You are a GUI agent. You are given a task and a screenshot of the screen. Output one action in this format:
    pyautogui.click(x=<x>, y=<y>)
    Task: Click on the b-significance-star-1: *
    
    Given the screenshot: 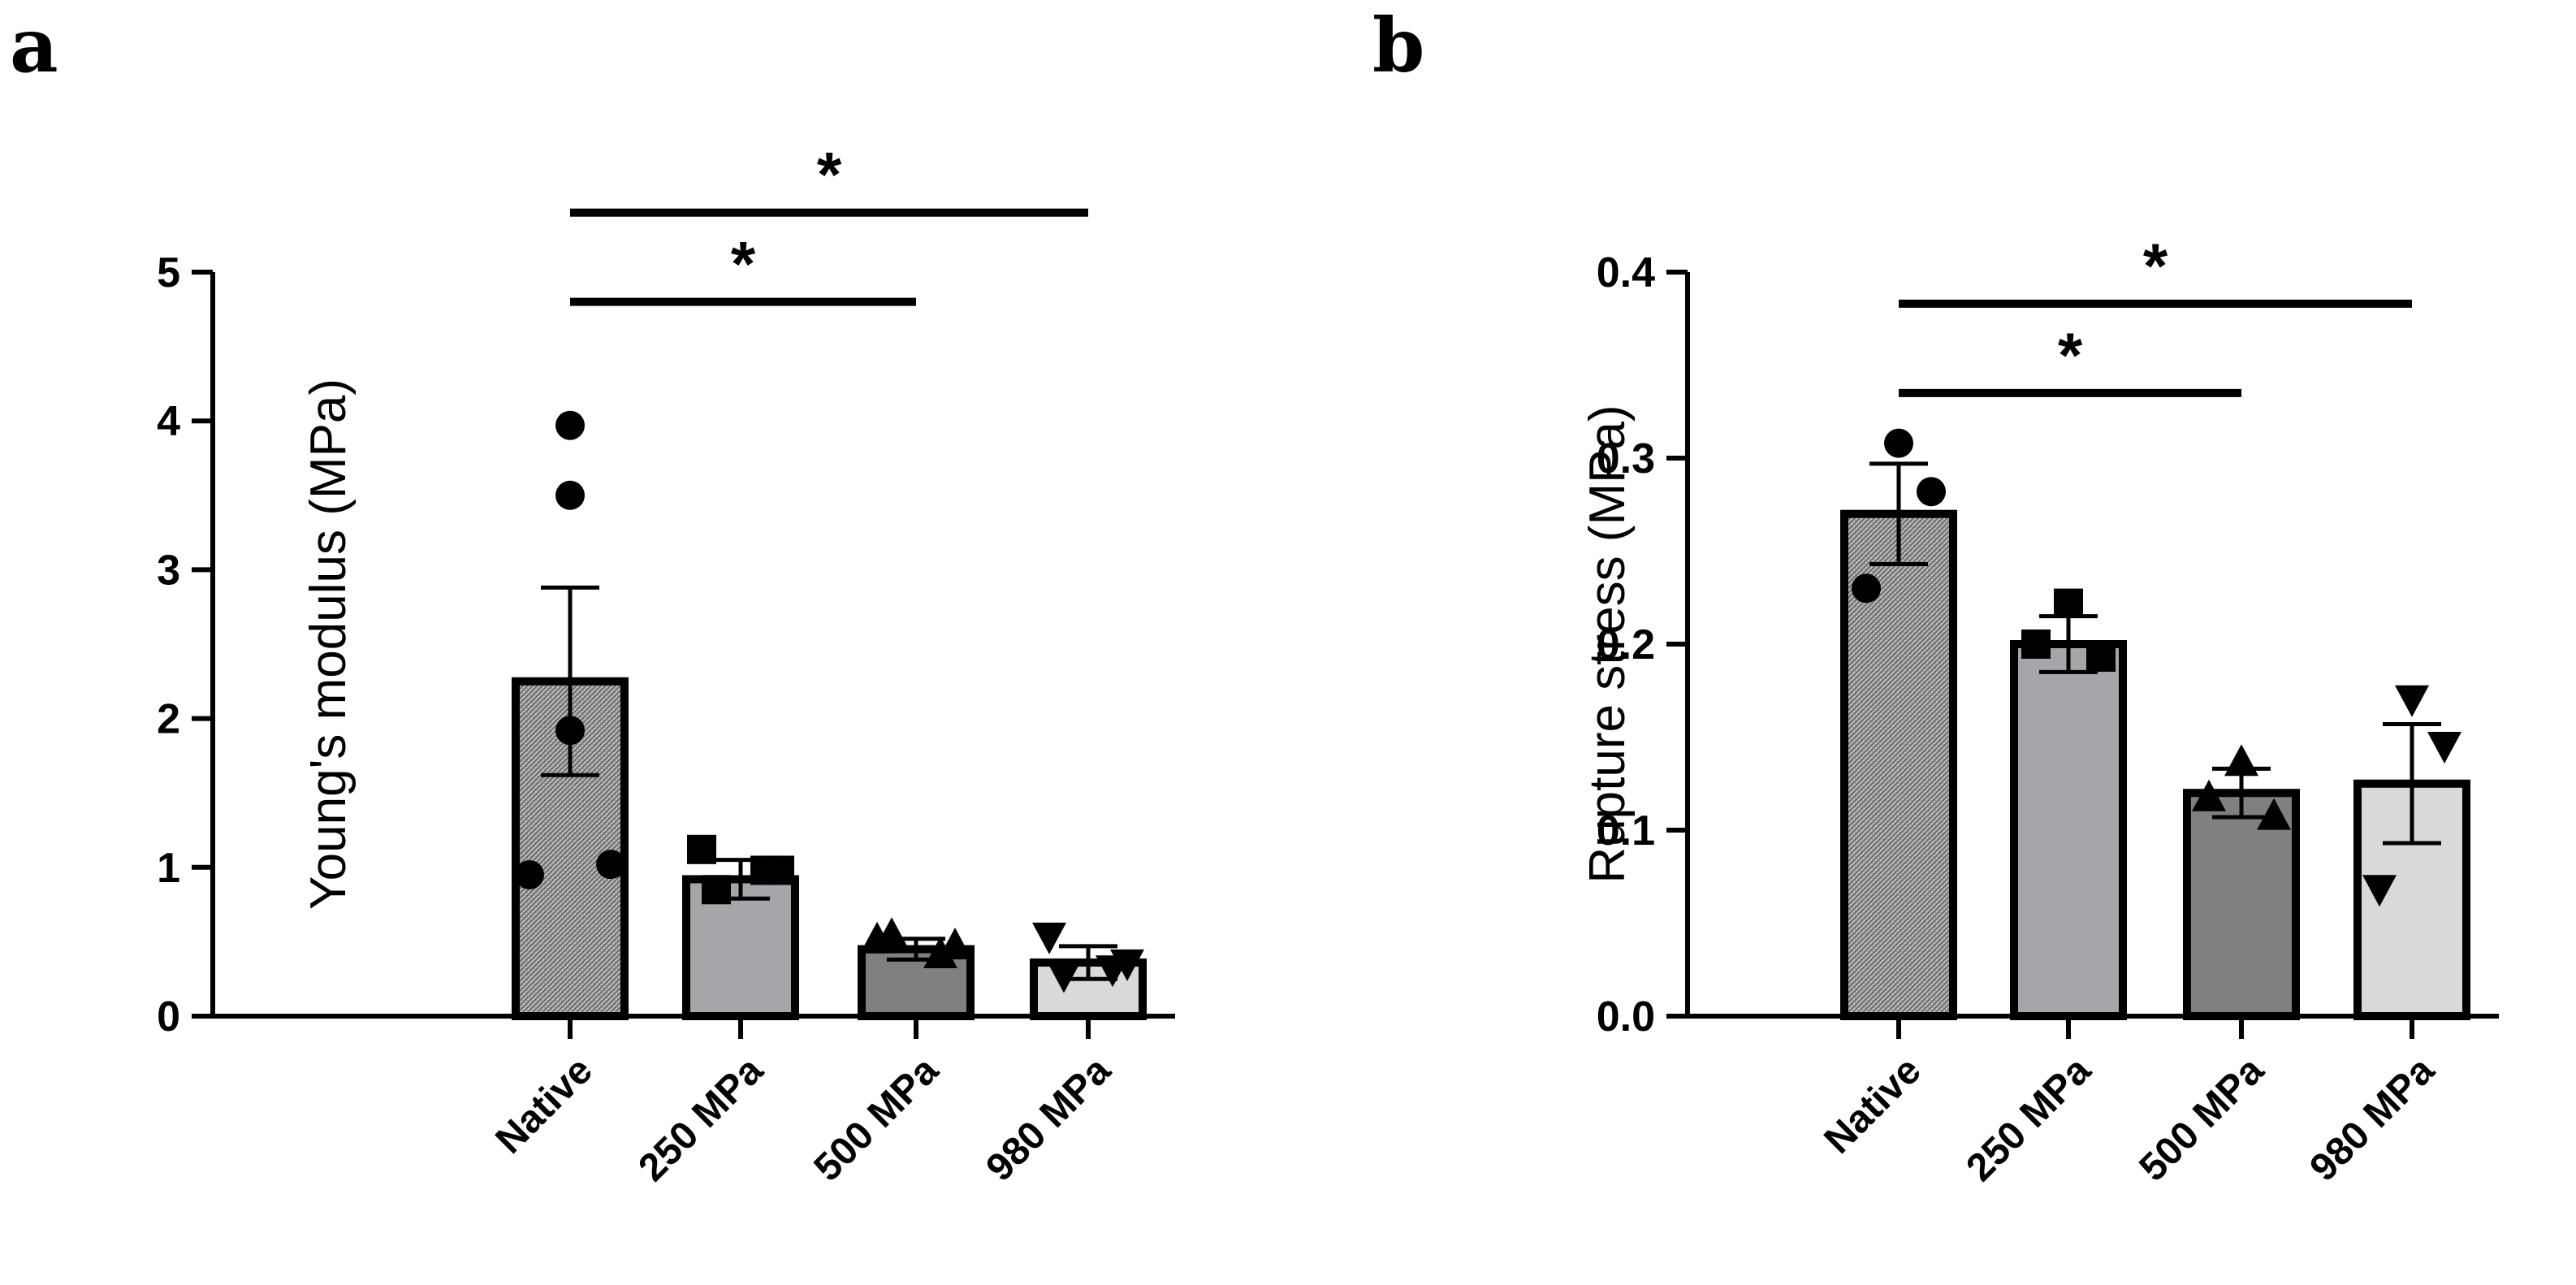 What is the action you would take?
    pyautogui.click(x=2071, y=355)
    